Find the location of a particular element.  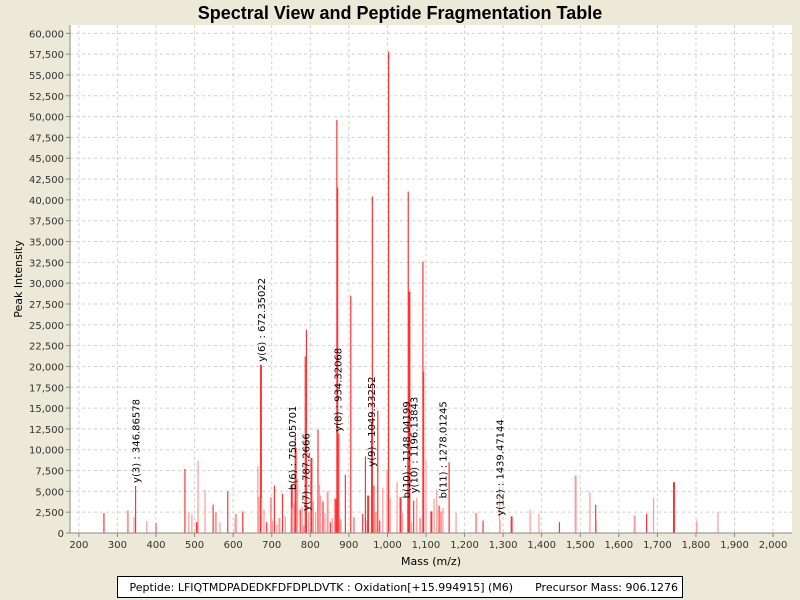

fragment-annotation: y(10) : 1196.13843 is located at coordinates (415, 445).